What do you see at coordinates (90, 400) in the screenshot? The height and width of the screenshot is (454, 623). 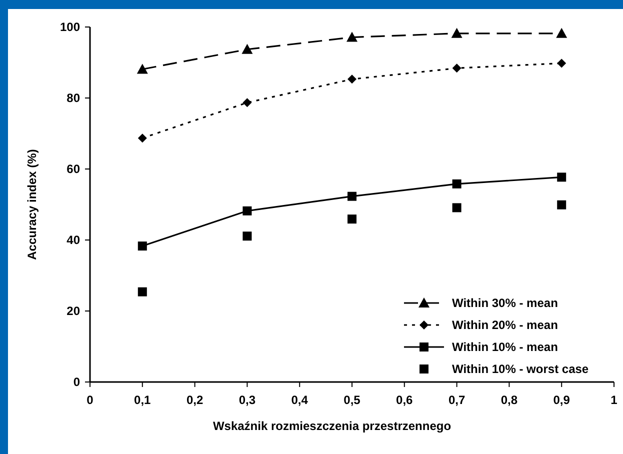 I see `x-tick-label: 0` at bounding box center [90, 400].